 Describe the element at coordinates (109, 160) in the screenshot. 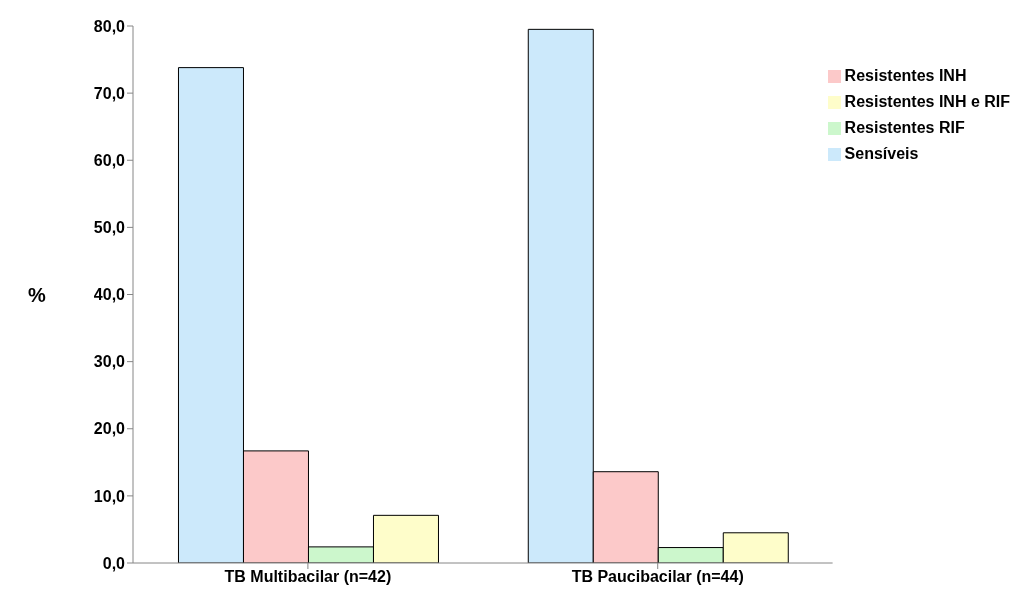

I see `y-tick-label: 60,0` at that location.